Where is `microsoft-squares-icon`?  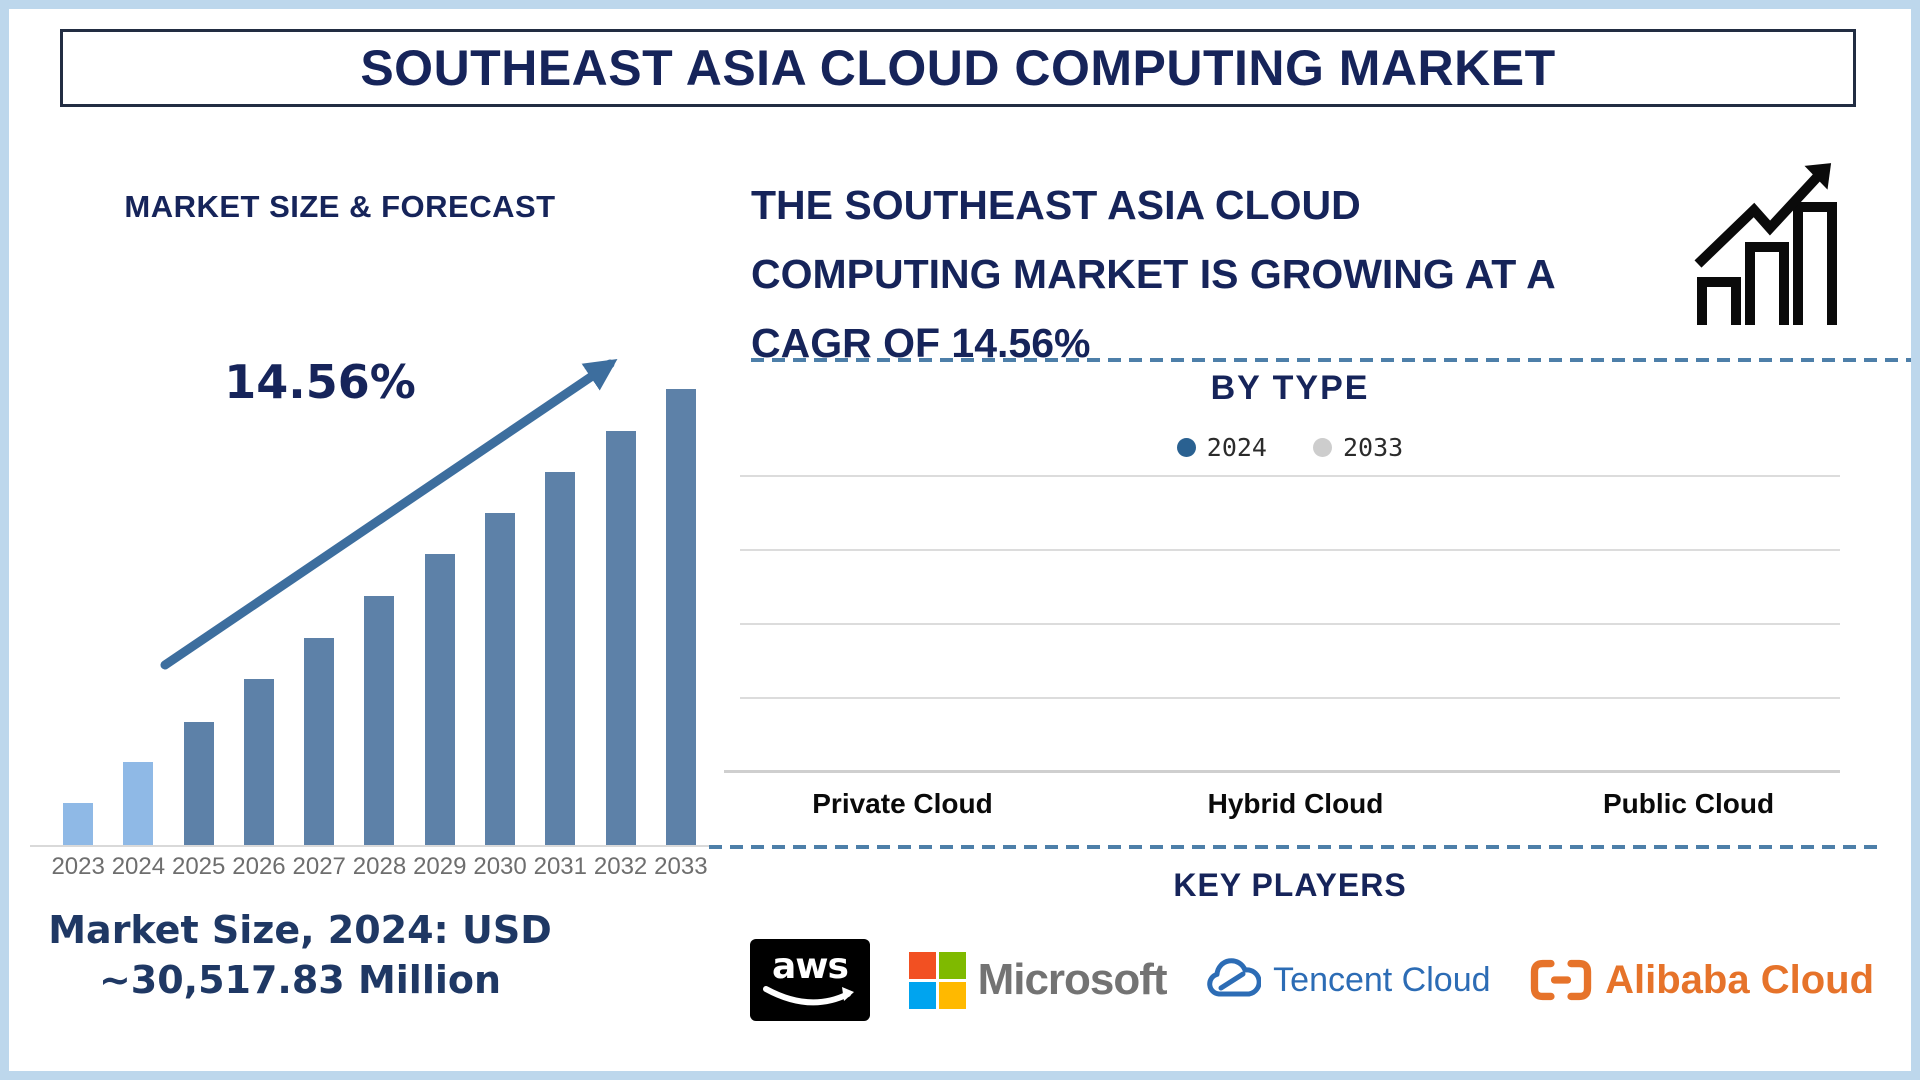 microsoft-squares-icon is located at coordinates (937, 980).